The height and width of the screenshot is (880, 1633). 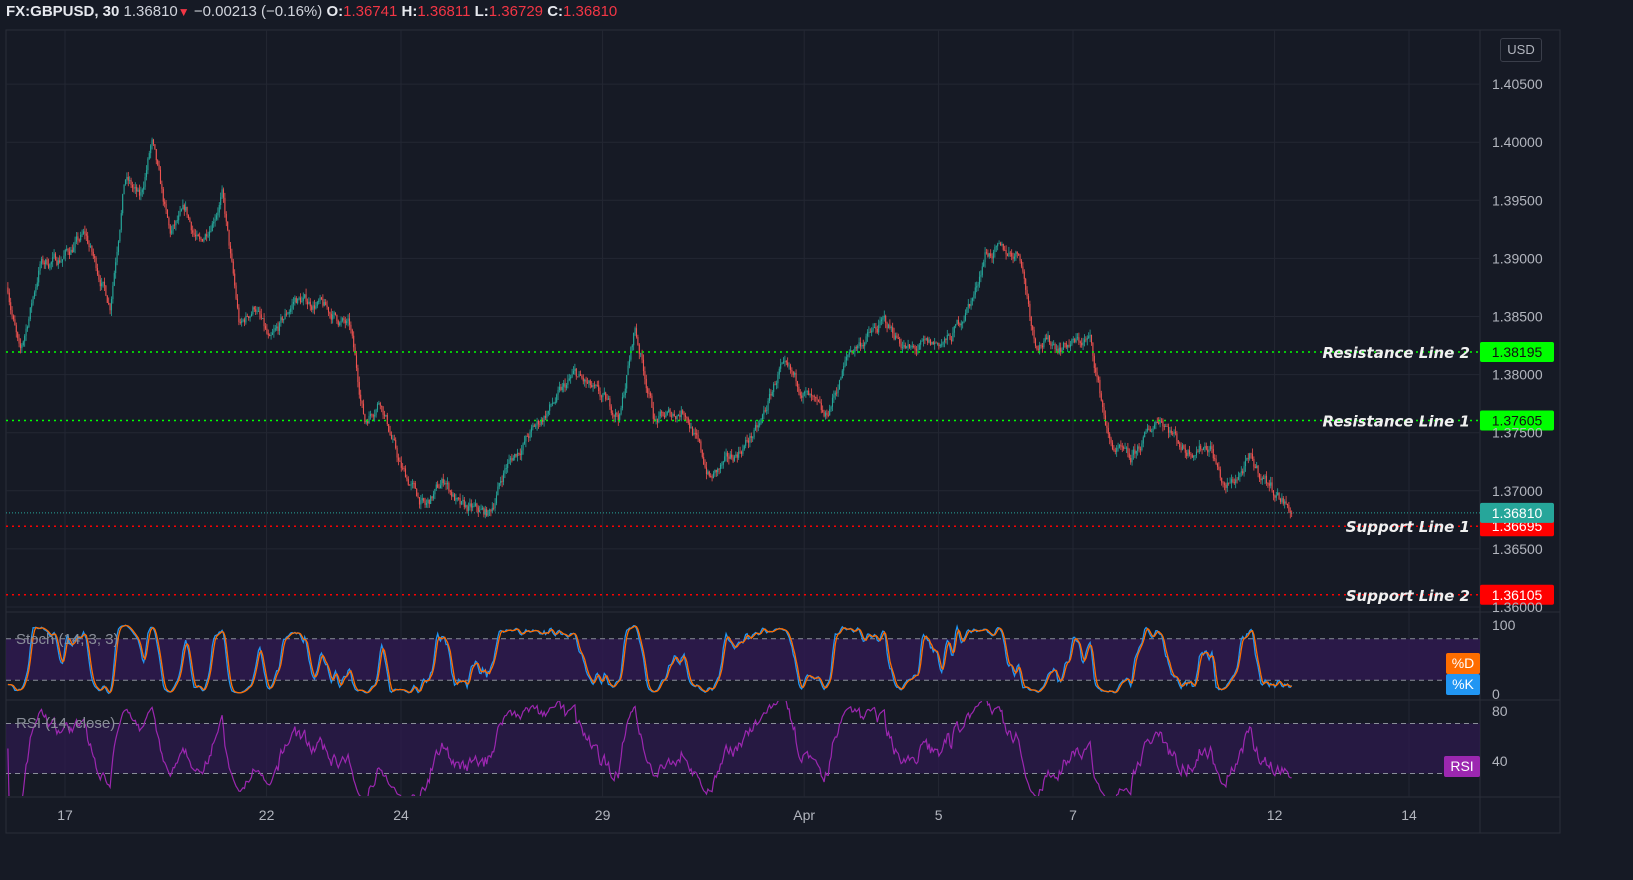 What do you see at coordinates (1409, 815) in the screenshot?
I see `time-tick-label: 14` at bounding box center [1409, 815].